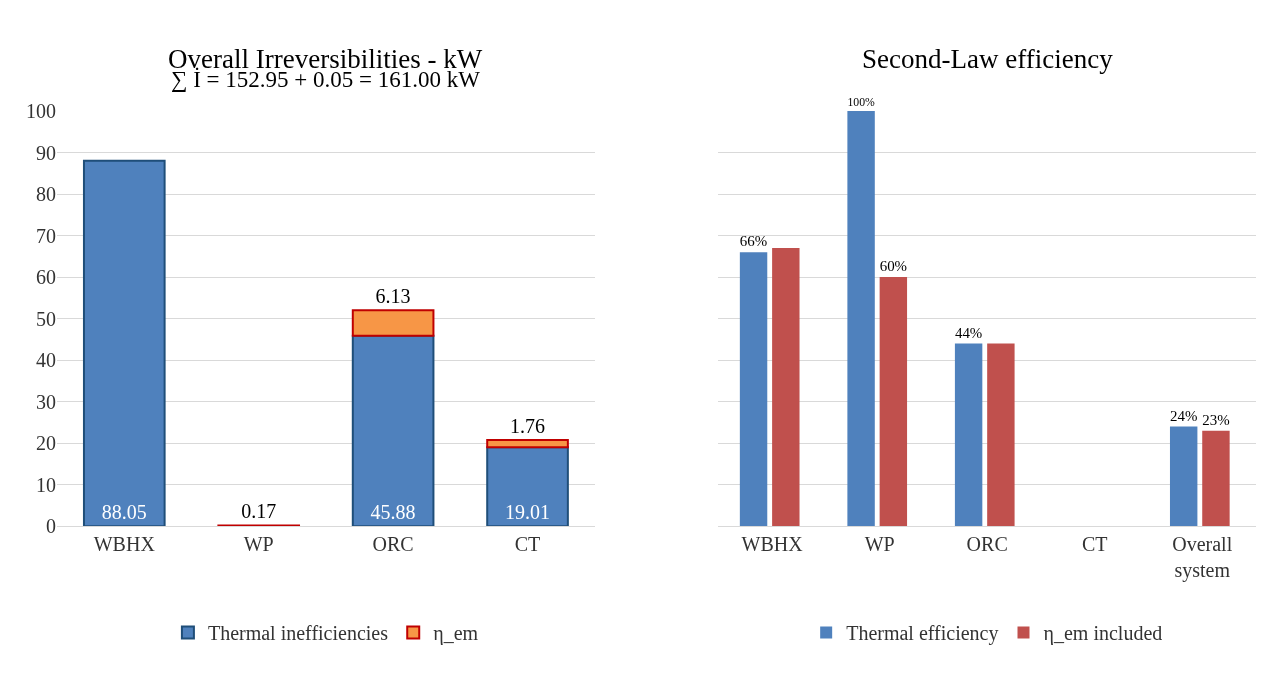 This screenshot has width=1276, height=675. What do you see at coordinates (46, 360) in the screenshot?
I see `y-tick-label: 40` at bounding box center [46, 360].